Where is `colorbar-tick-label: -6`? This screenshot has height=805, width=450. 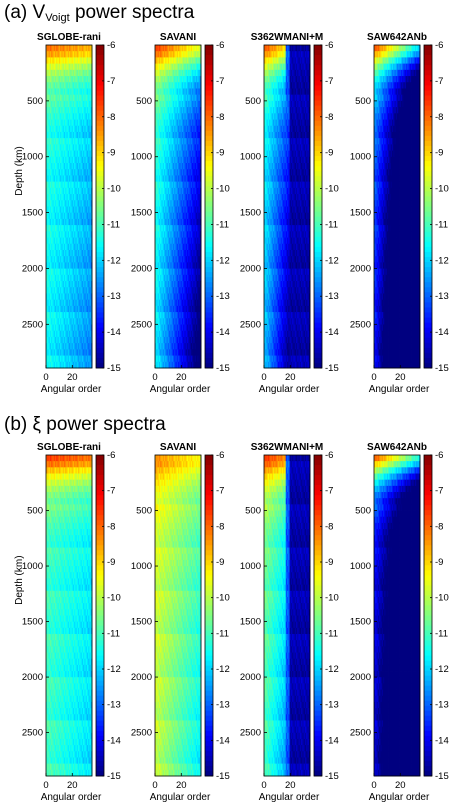 colorbar-tick-label: -6 is located at coordinates (111, 45).